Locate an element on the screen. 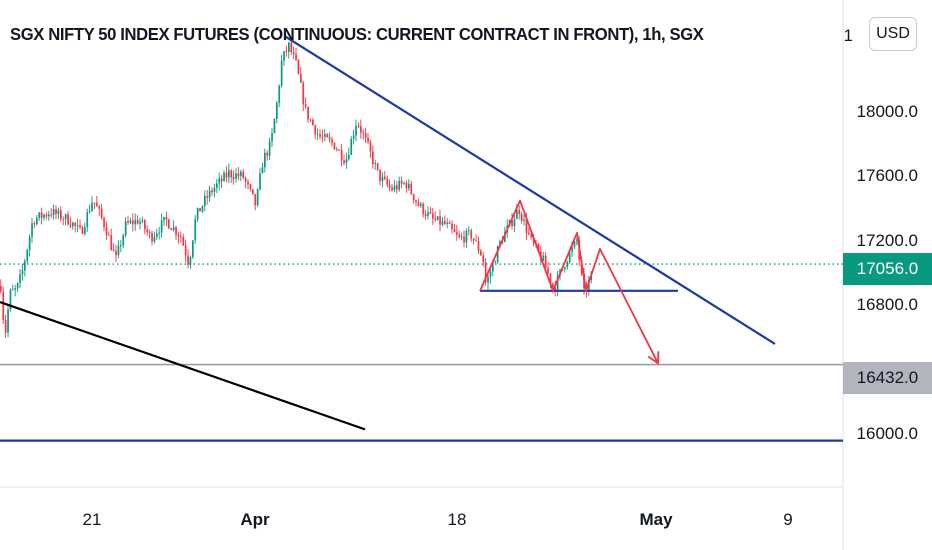 The width and height of the screenshot is (932, 550). trendline-lower-channel is located at coordinates (183, 366).